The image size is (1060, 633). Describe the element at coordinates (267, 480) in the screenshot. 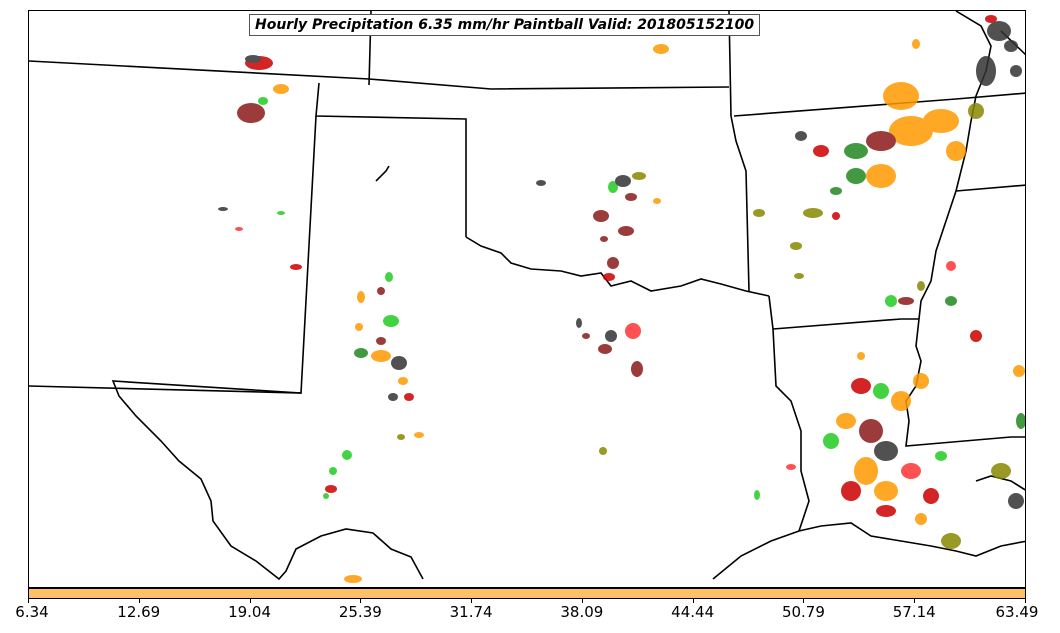

I see `texas-border` at that location.